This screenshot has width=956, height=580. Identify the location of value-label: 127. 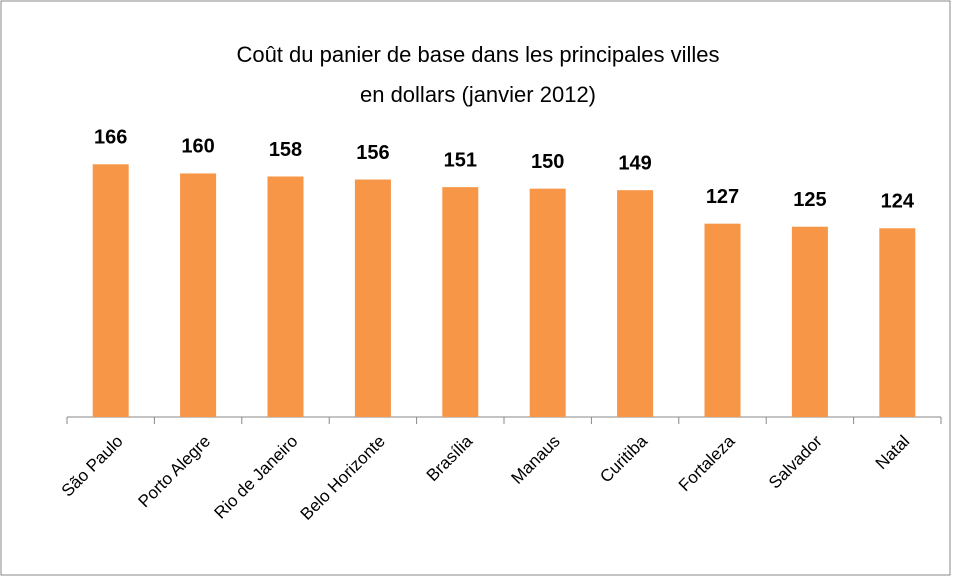
(722, 197).